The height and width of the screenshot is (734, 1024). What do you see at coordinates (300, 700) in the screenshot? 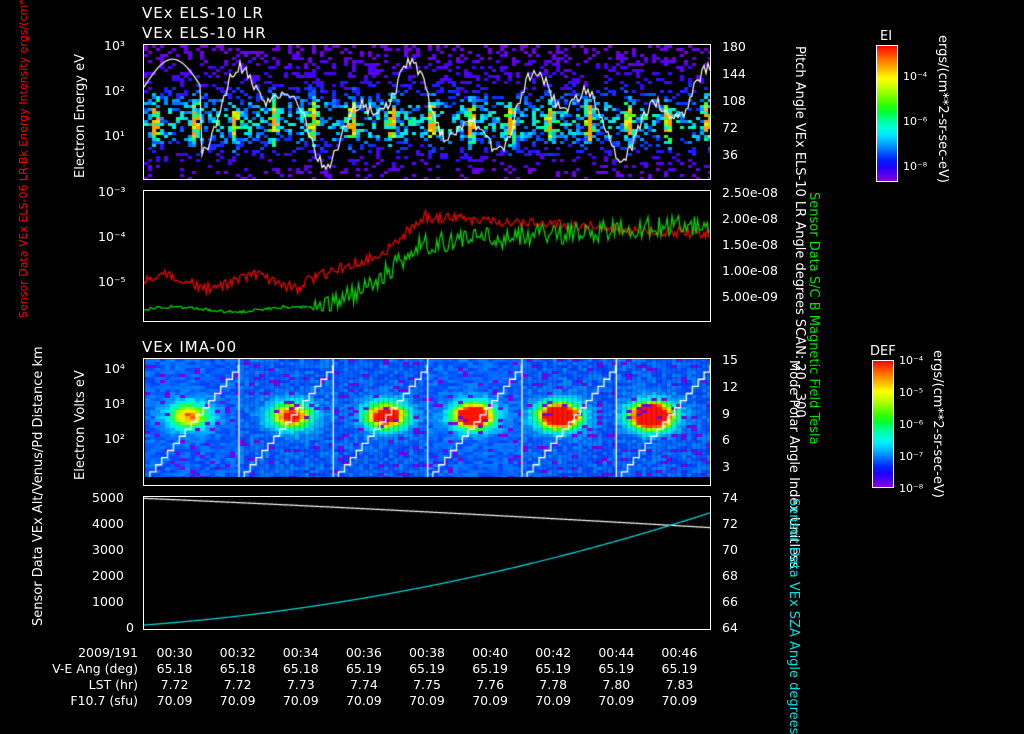
I see `footer-f107-2: 70.09` at bounding box center [300, 700].